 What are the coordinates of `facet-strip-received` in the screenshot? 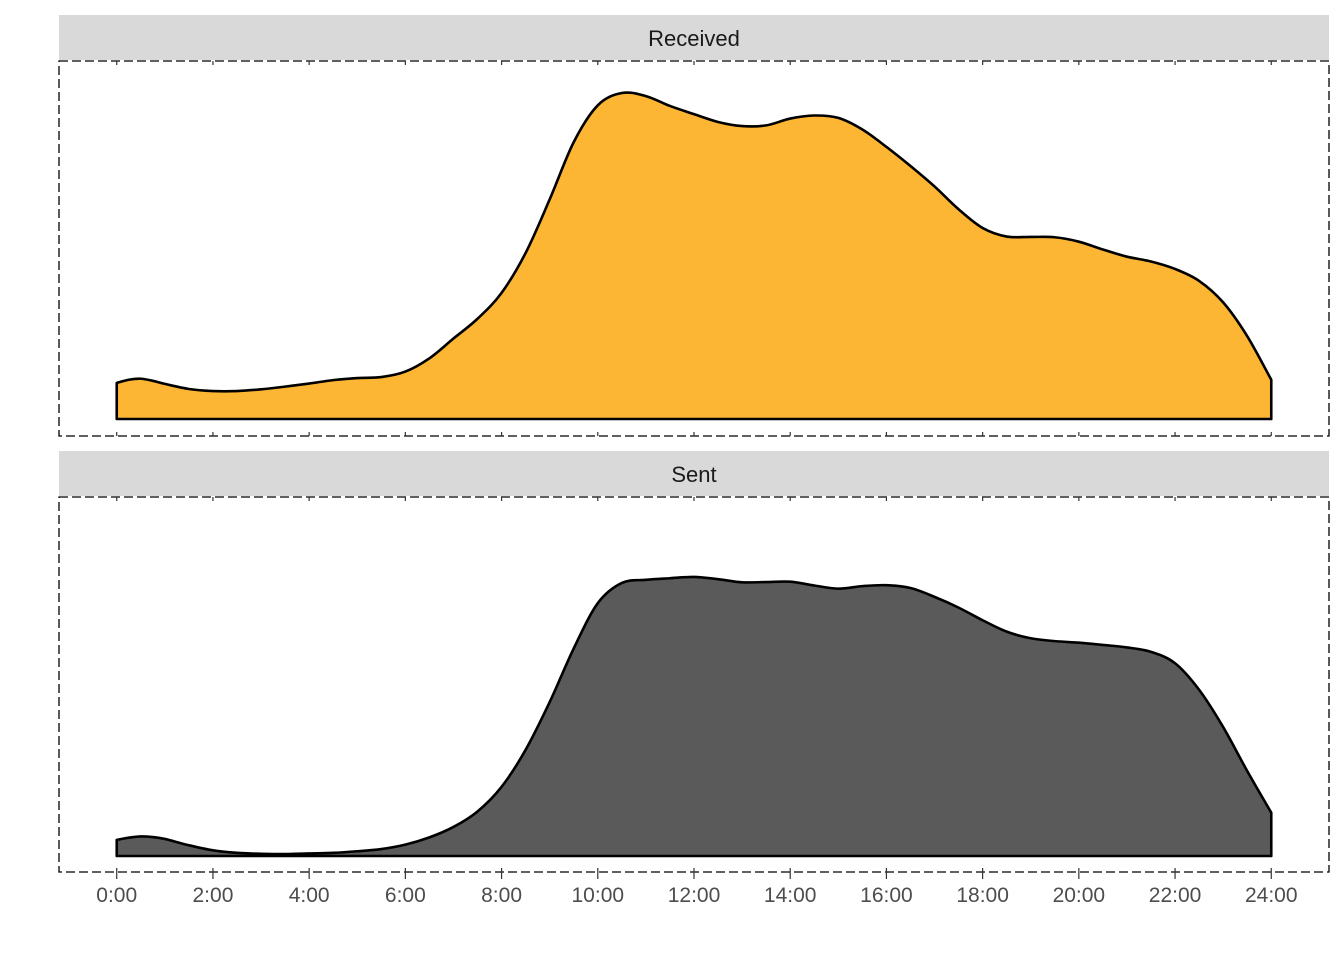 It's located at (694, 37).